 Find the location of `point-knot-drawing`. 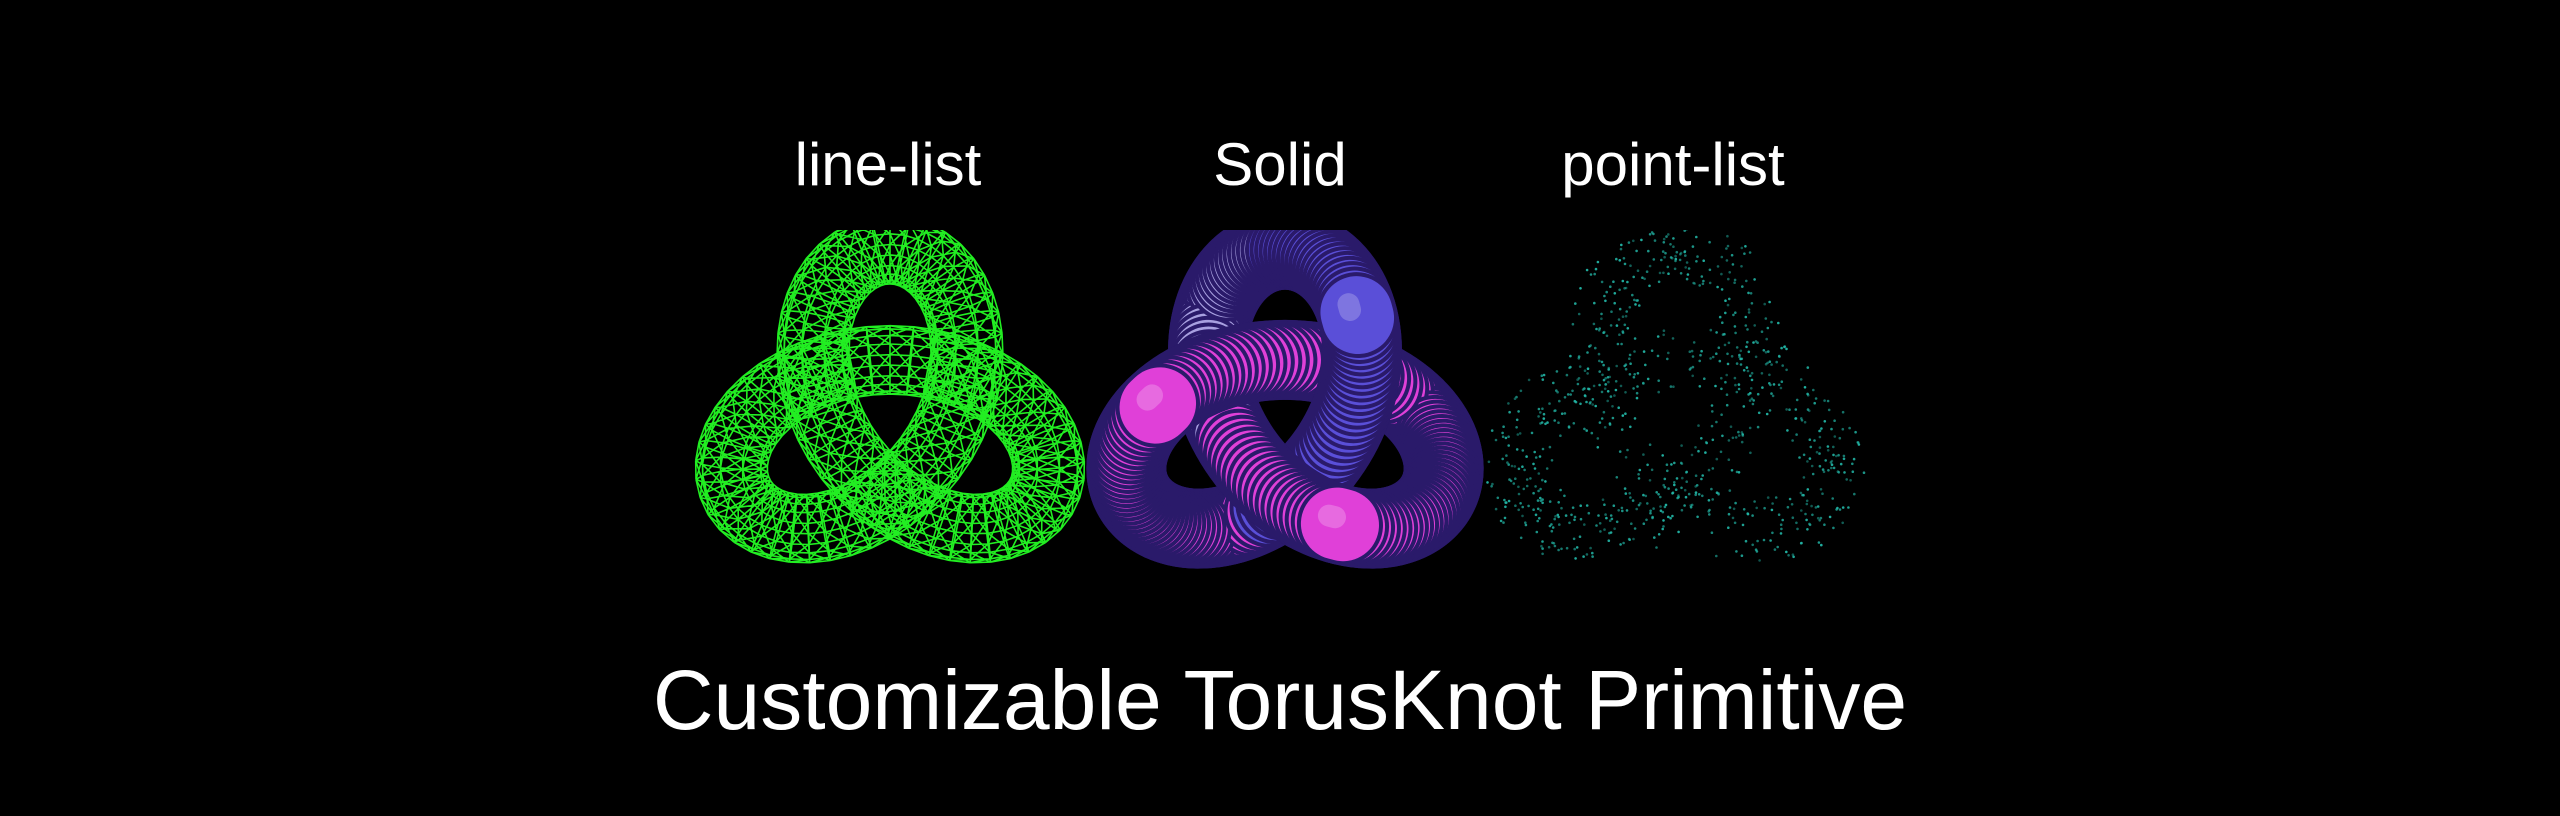

point-knot-drawing is located at coordinates (1676, 396).